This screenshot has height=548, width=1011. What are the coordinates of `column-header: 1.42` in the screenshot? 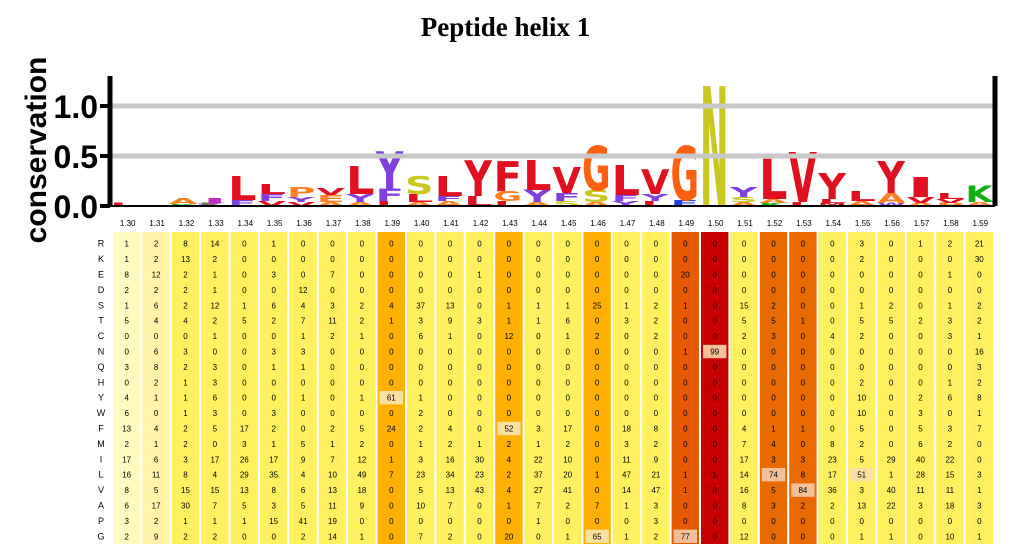 It's located at (481, 223).